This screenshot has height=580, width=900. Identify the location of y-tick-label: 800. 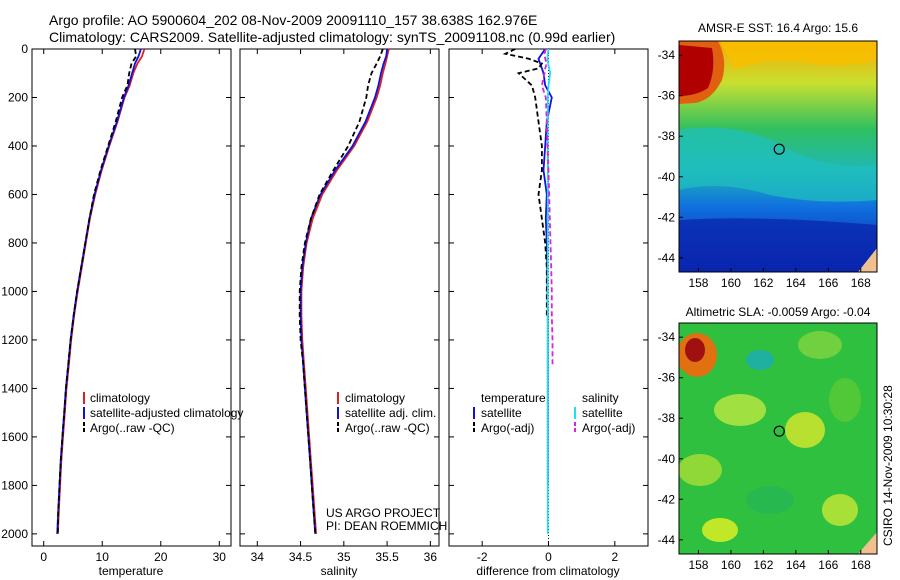
(18, 243).